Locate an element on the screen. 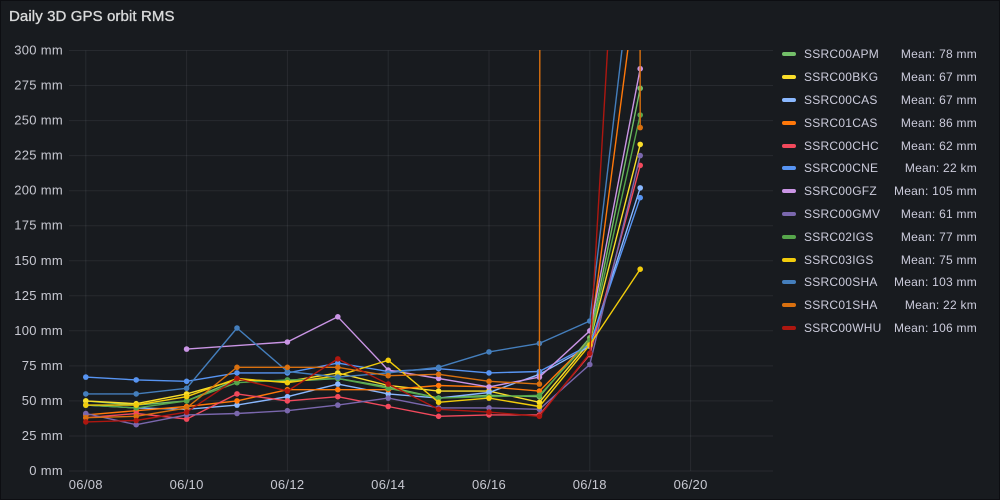  svg-text: 125 mm is located at coordinates (38, 295).